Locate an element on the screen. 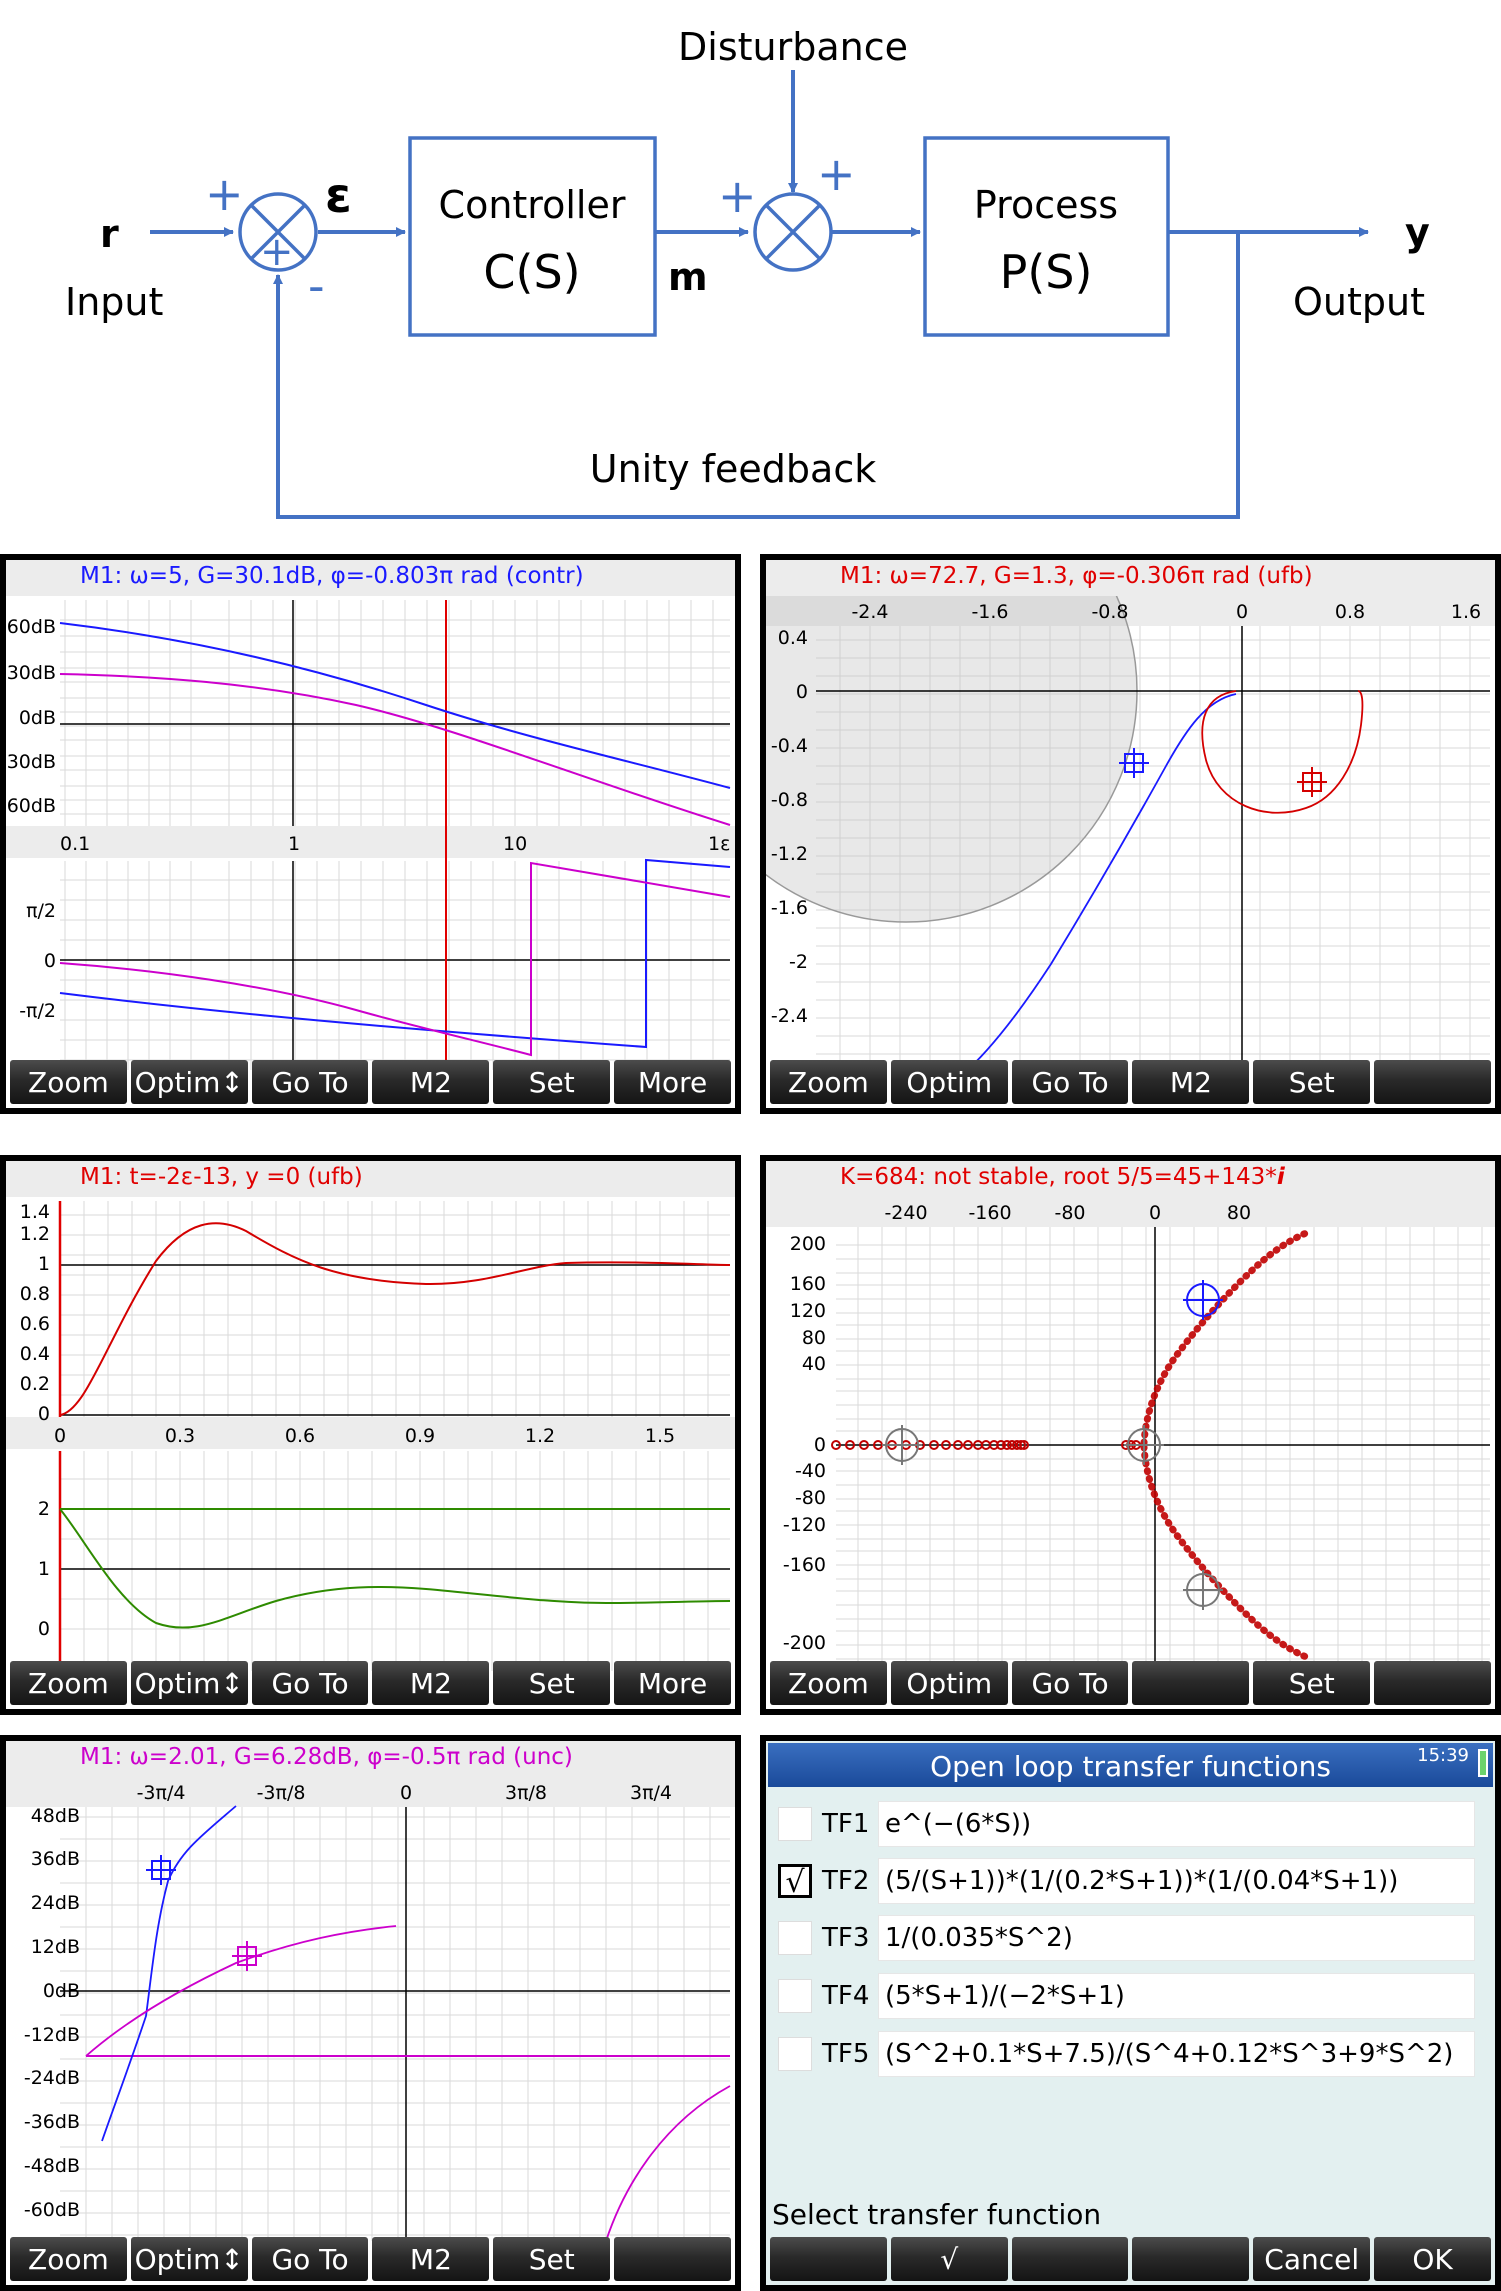 The image size is (1501, 2291). nichols-marker-m2 is located at coordinates (247, 1956).